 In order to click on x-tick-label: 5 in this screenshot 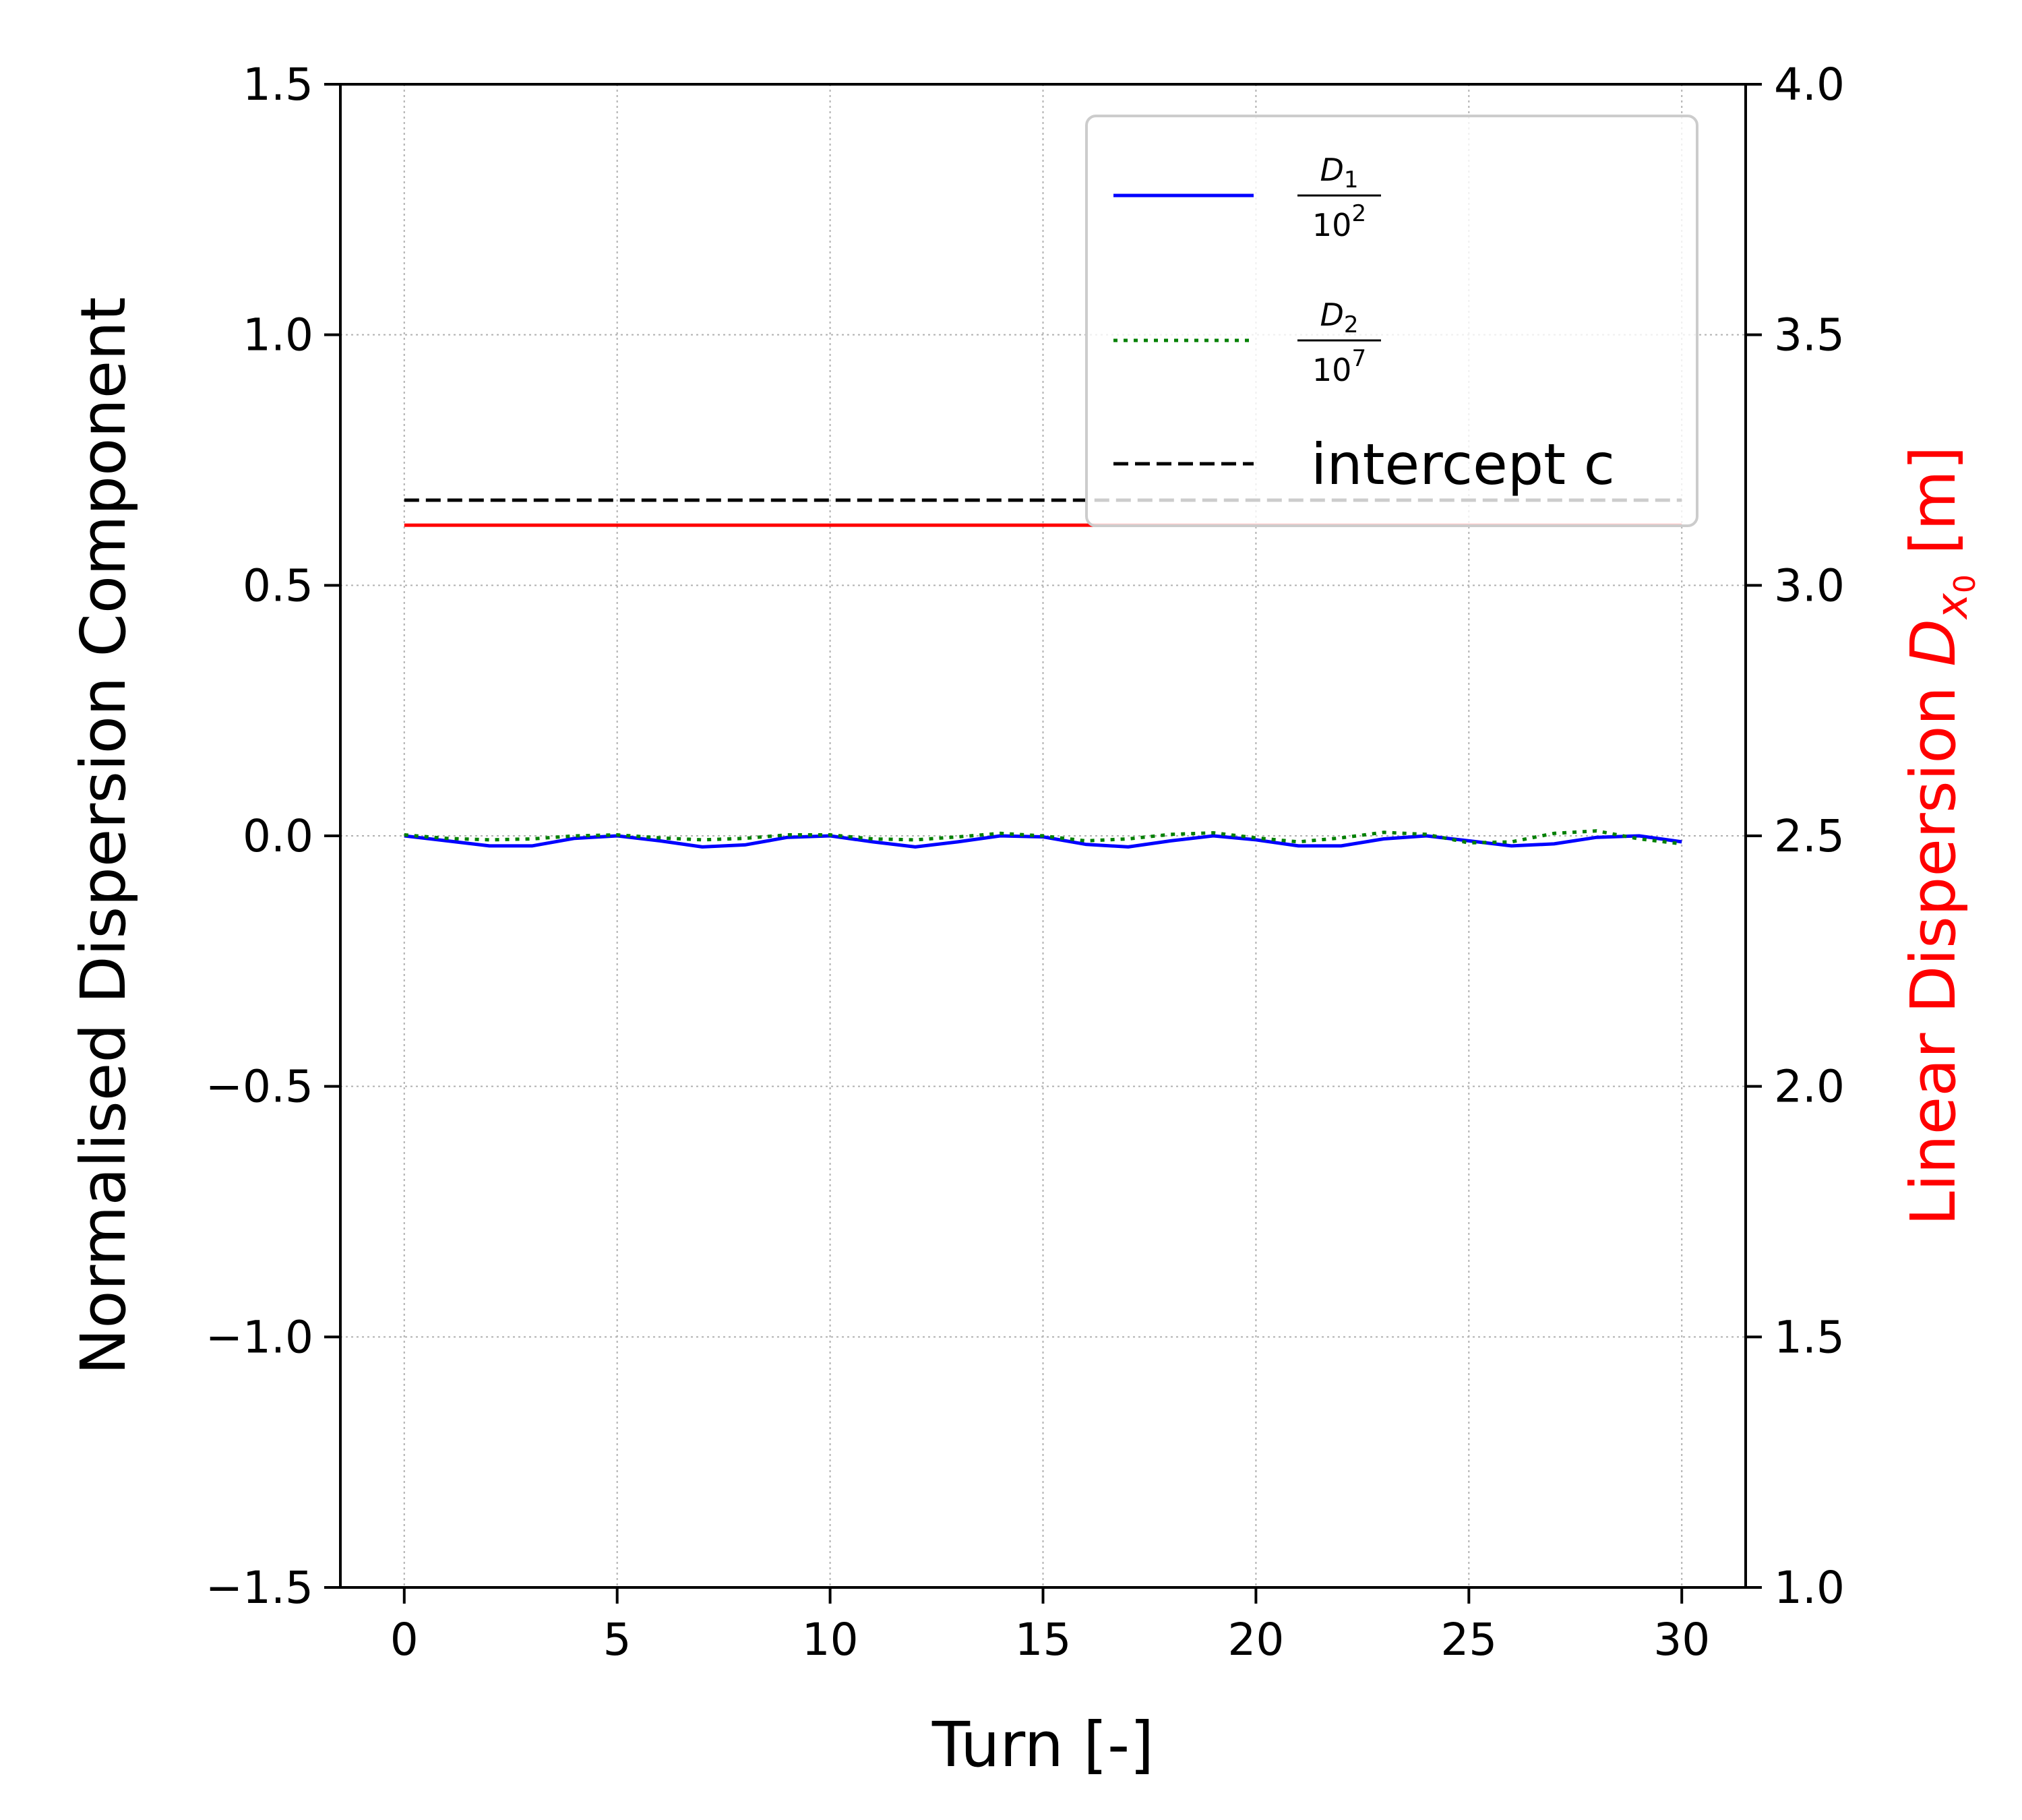, I will do `click(617, 1640)`.